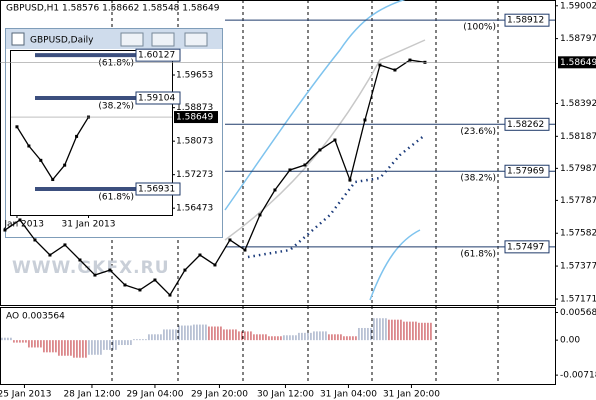  What do you see at coordinates (578, 169) in the screenshot?
I see `y-tick-label: 1.57987` at bounding box center [578, 169].